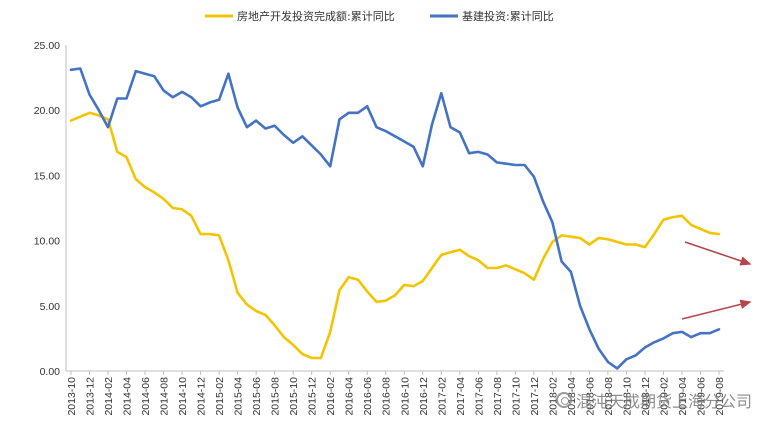  What do you see at coordinates (47, 242) in the screenshot?
I see `y-tick-label: 10.00` at bounding box center [47, 242].